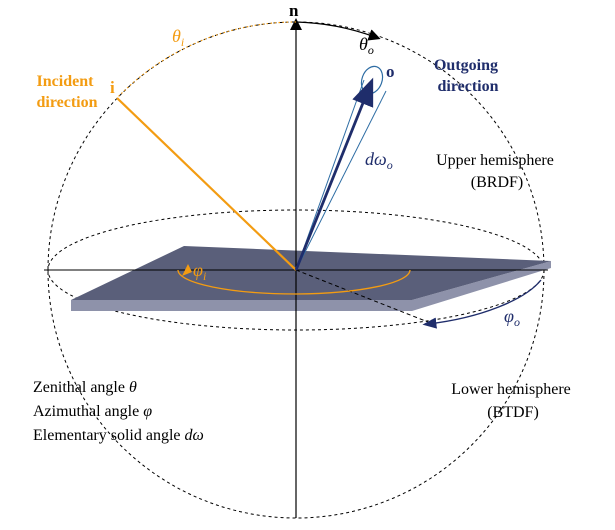 Image resolution: width=615 pixels, height=530 pixels. What do you see at coordinates (372, 80) in the screenshot?
I see `cone-cap` at bounding box center [372, 80].